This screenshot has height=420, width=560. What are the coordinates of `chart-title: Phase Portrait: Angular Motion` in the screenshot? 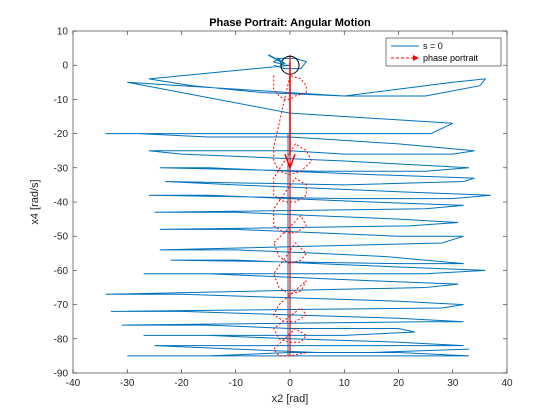 It's located at (290, 23).